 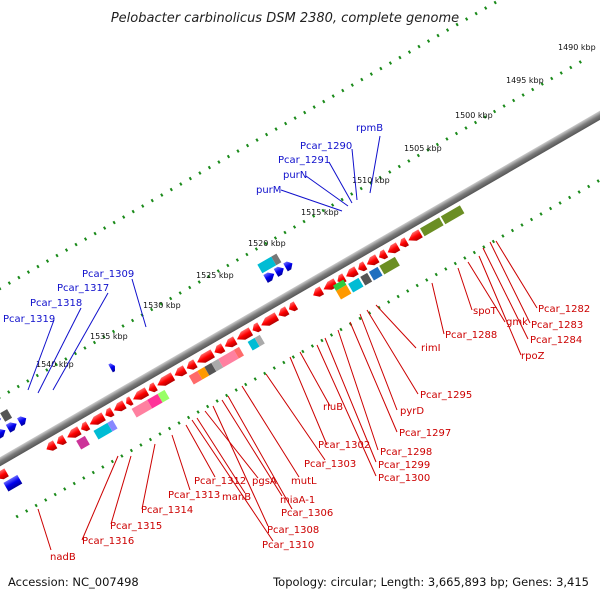 What do you see at coordinates (425, 433) in the screenshot?
I see `gene-label: Pcar_1297` at bounding box center [425, 433].